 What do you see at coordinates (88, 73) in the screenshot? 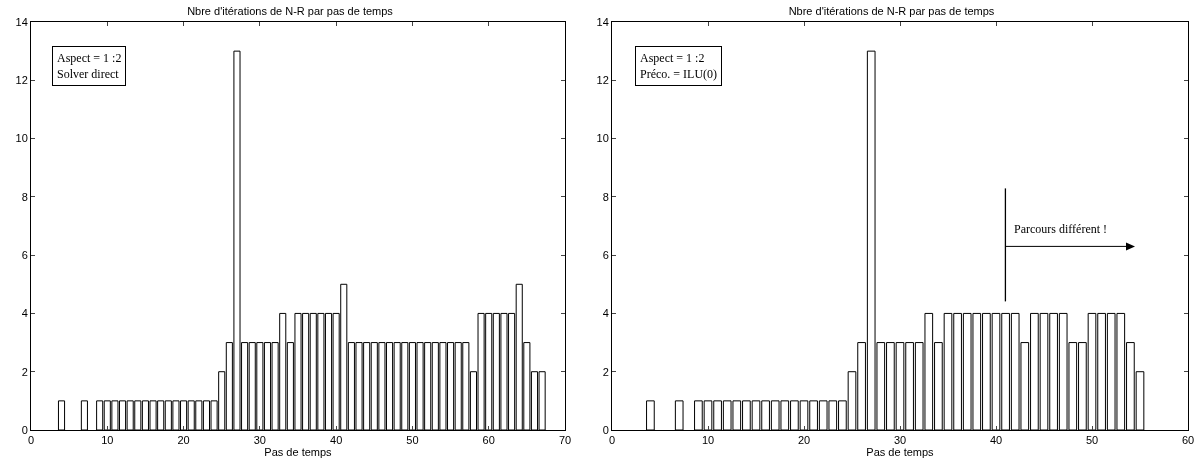
I see `annotation: Solver direct` at bounding box center [88, 73].